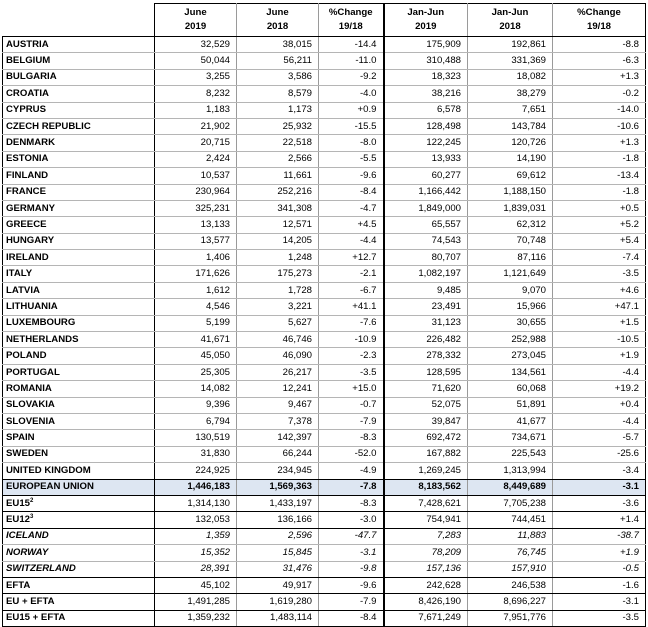 The image size is (648, 627). I want to click on cell-jan-jun-2018: 1,121,649, so click(510, 274).